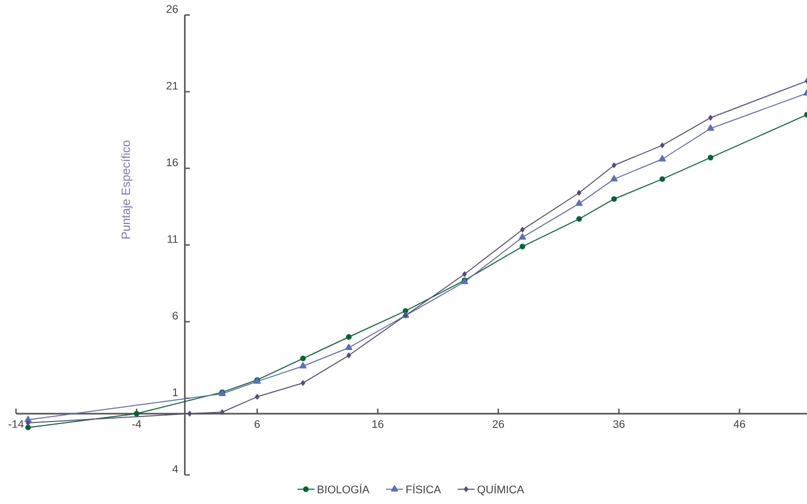  What do you see at coordinates (423, 489) in the screenshot?
I see `legend-label: FÍSICA` at bounding box center [423, 489].